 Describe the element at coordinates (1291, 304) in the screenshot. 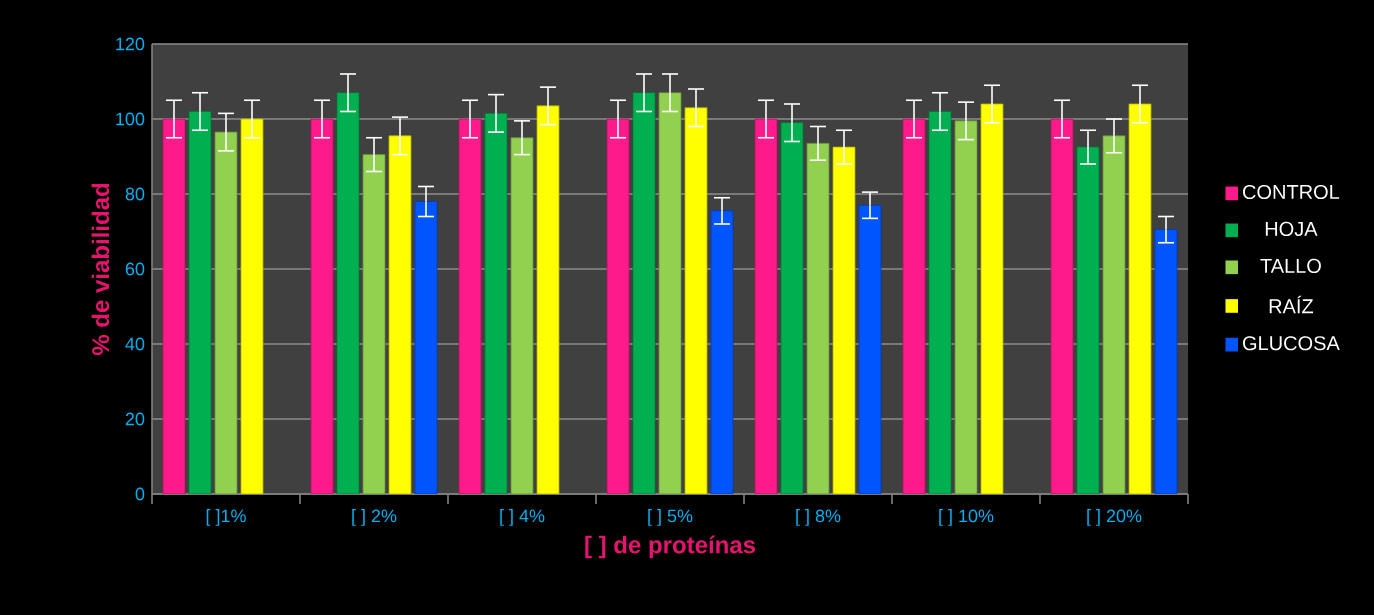

I see `legend-label: RAÍZ` at that location.